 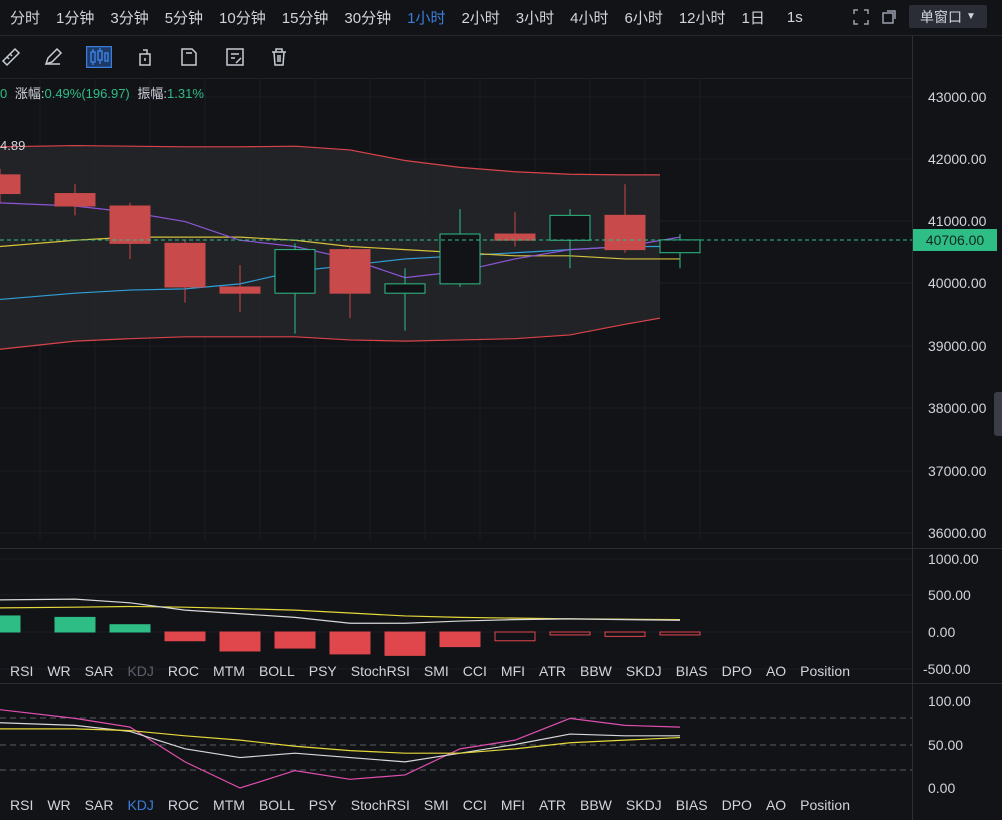 What do you see at coordinates (29, 93) in the screenshot?
I see `change-label: 涨幅:` at bounding box center [29, 93].